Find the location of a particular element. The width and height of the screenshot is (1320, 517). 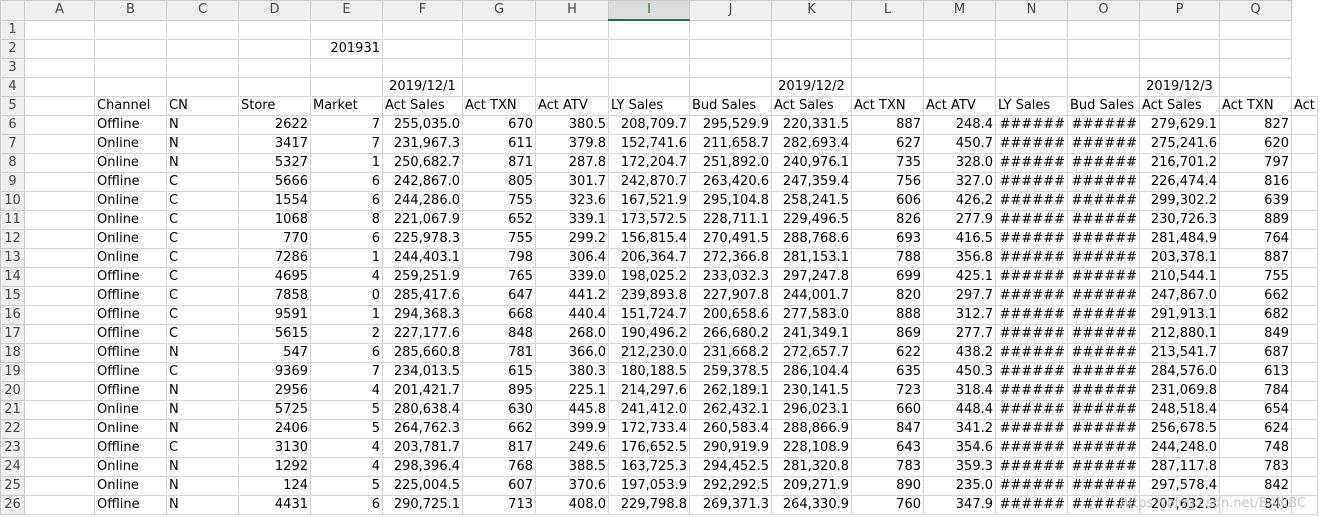

cell: 180,188.5 is located at coordinates (649, 371).